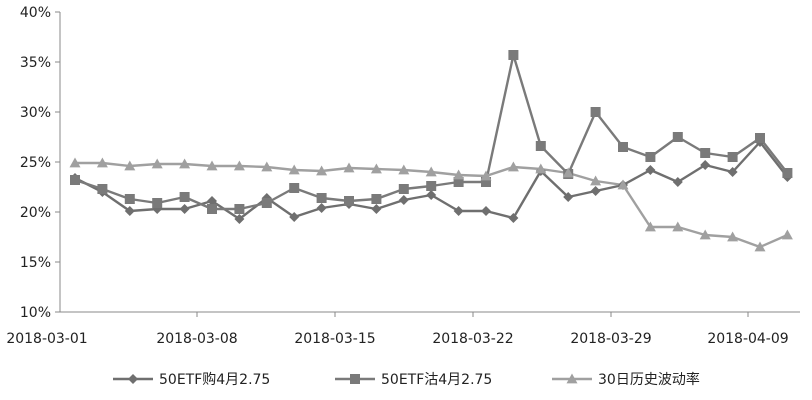 This screenshot has height=400, width=812. Describe the element at coordinates (35, 263) in the screenshot. I see `y-tick-label: 15%` at that location.